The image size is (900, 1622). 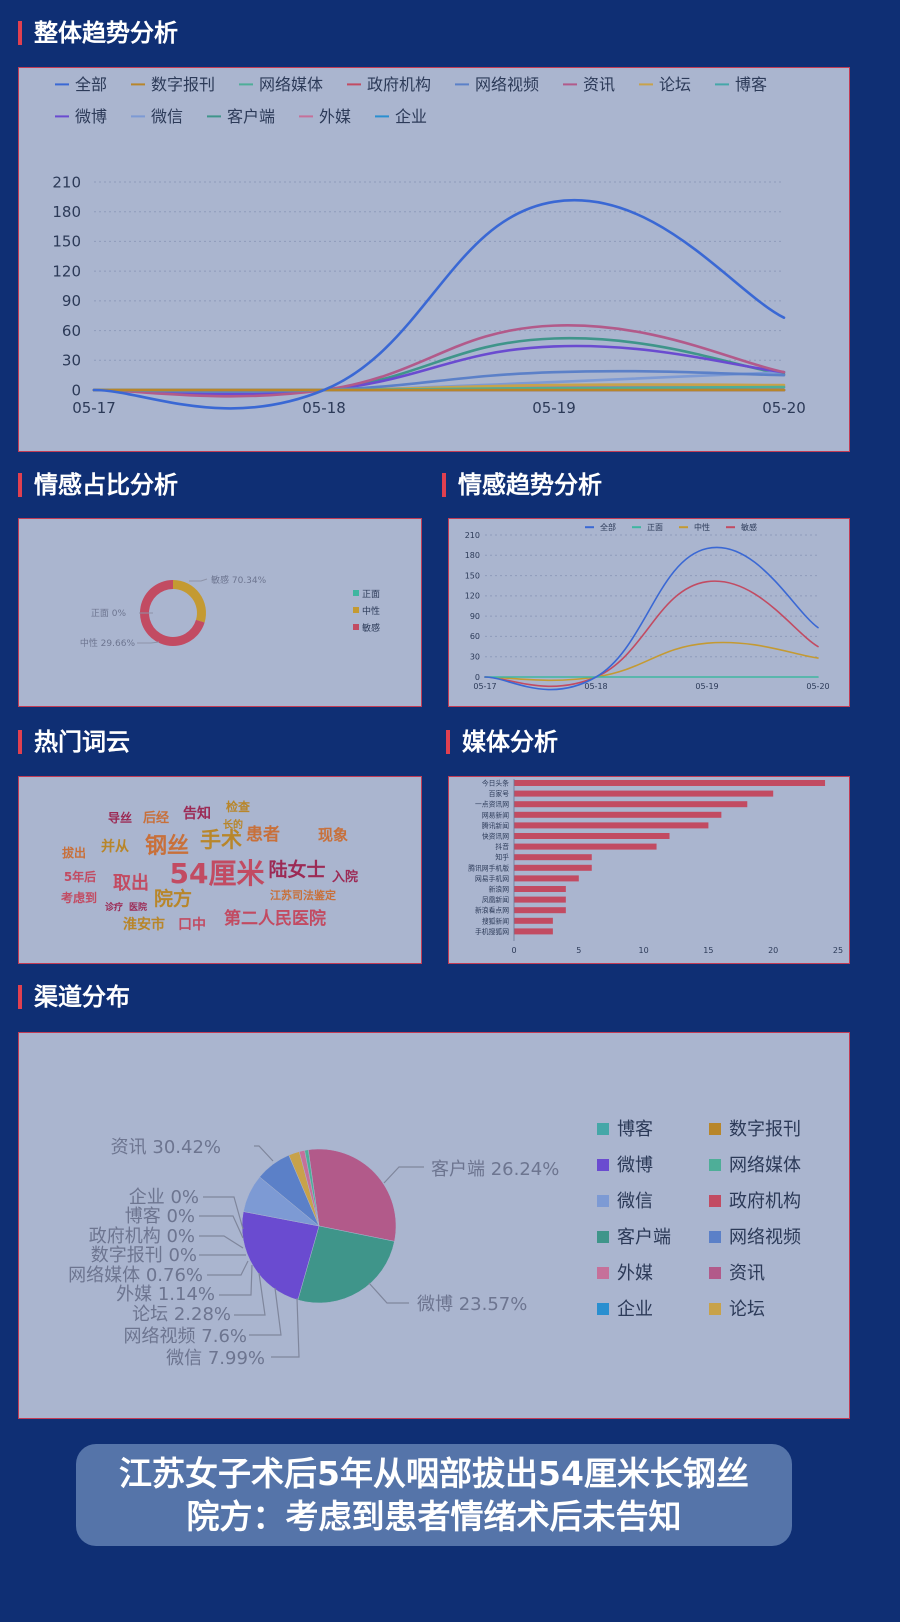 What do you see at coordinates (670, 783) in the screenshot?
I see `bar-今日头条` at bounding box center [670, 783].